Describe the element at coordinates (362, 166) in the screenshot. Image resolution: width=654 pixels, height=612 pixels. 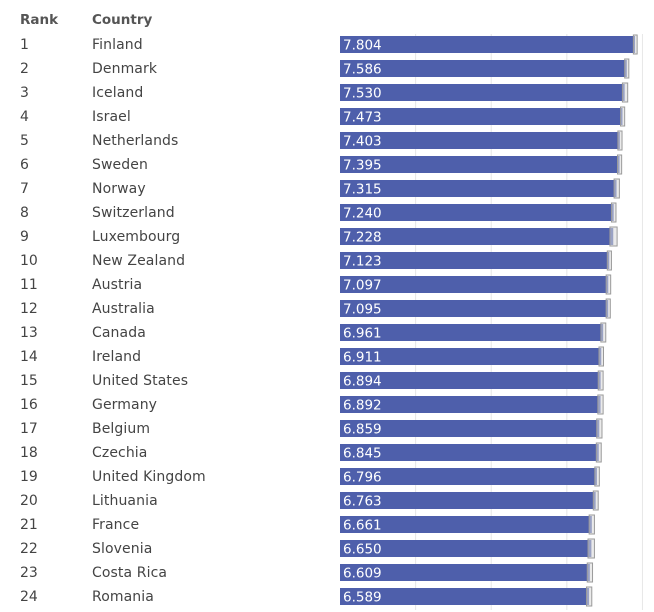
I see `value-label: 7.395` at that location.